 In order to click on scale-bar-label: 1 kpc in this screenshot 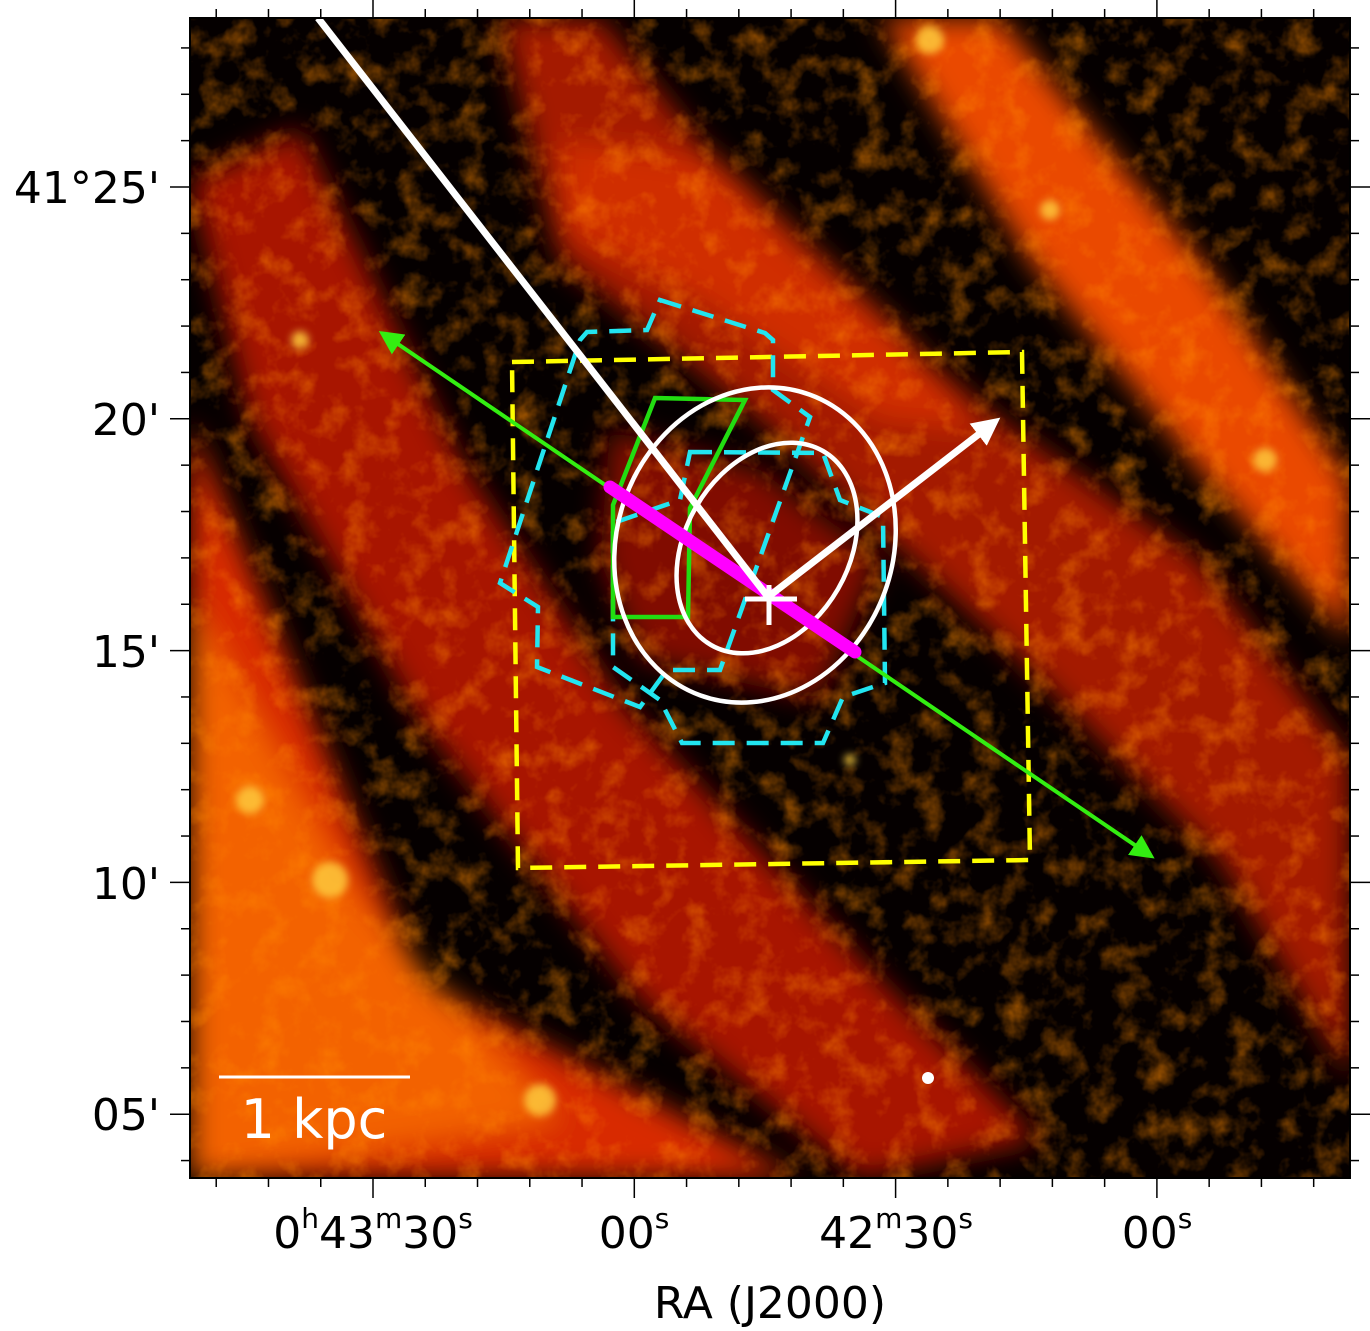, I will do `click(314, 1119)`.